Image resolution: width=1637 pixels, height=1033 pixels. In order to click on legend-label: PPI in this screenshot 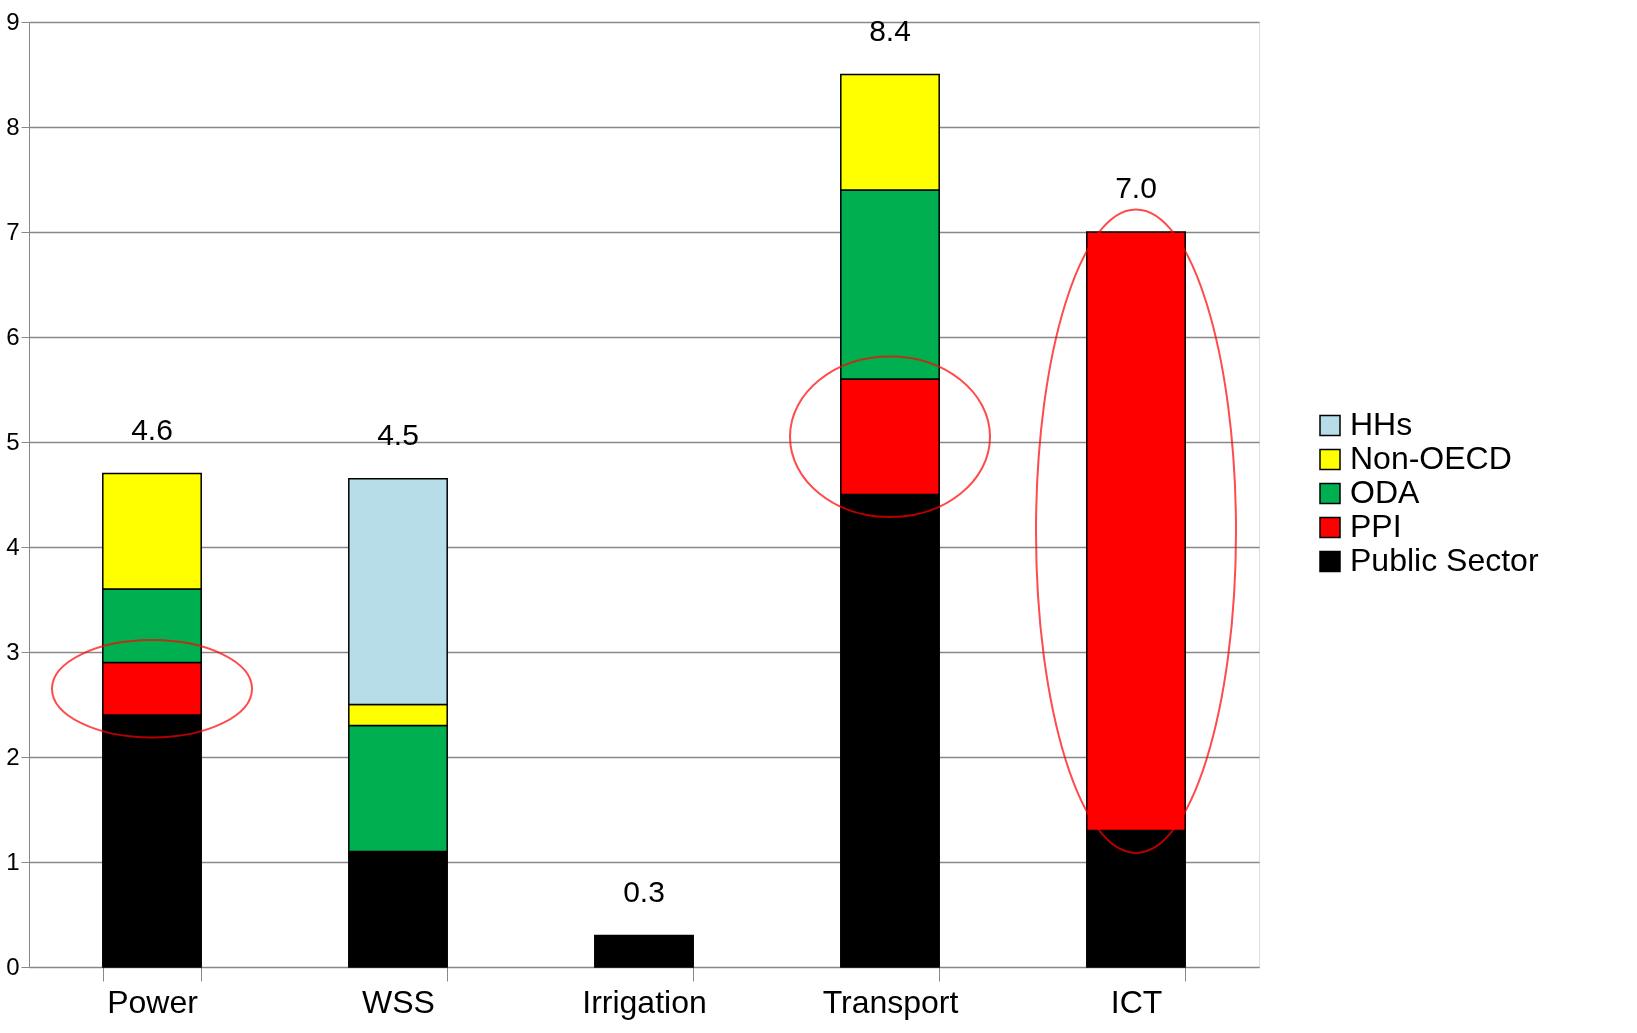, I will do `click(1376, 526)`.